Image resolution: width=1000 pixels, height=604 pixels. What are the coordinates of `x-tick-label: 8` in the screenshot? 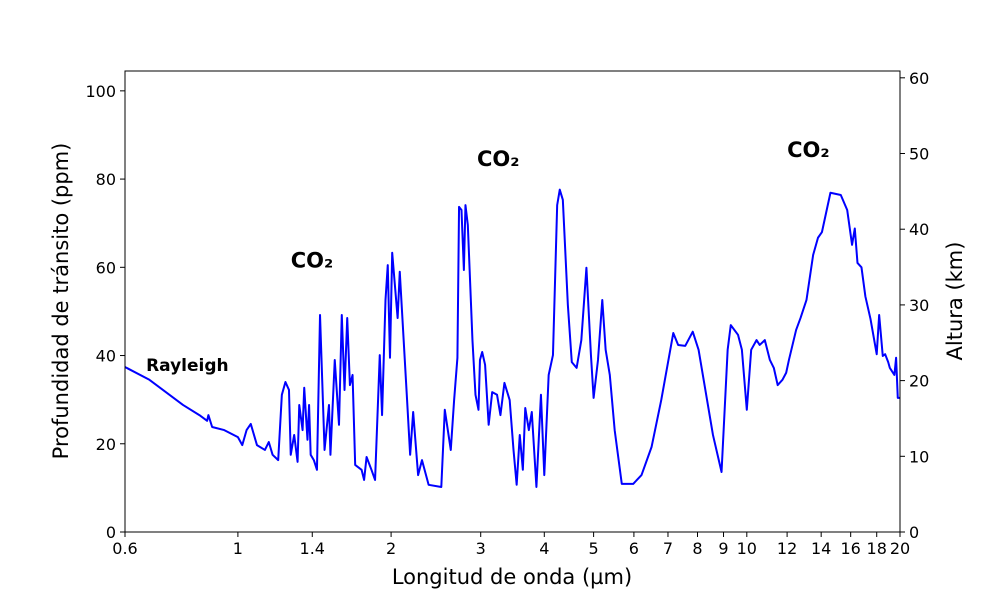 It's located at (697, 548).